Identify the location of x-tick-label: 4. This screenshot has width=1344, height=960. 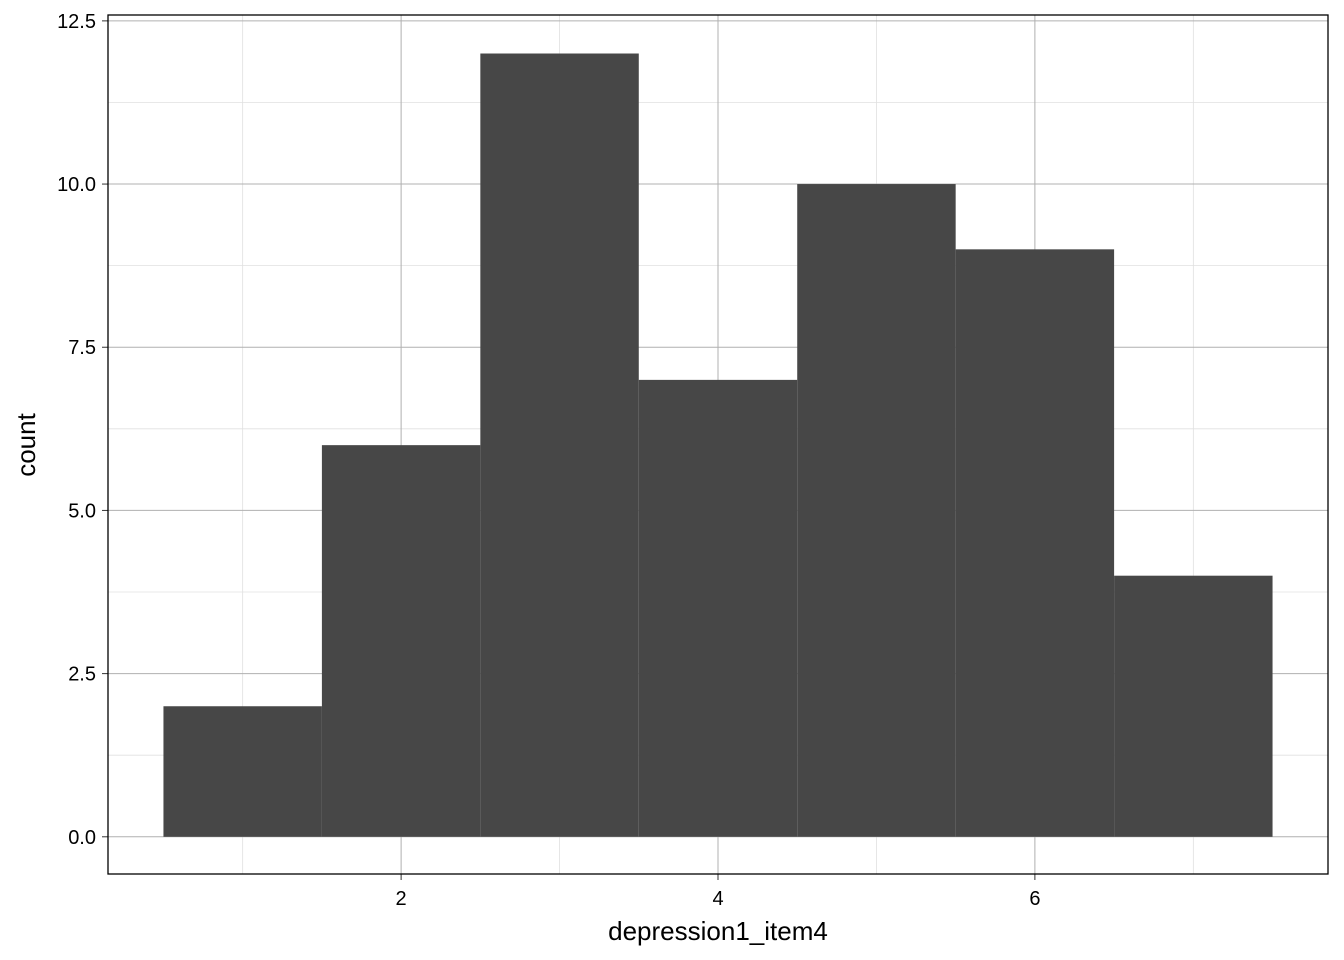
(717, 899).